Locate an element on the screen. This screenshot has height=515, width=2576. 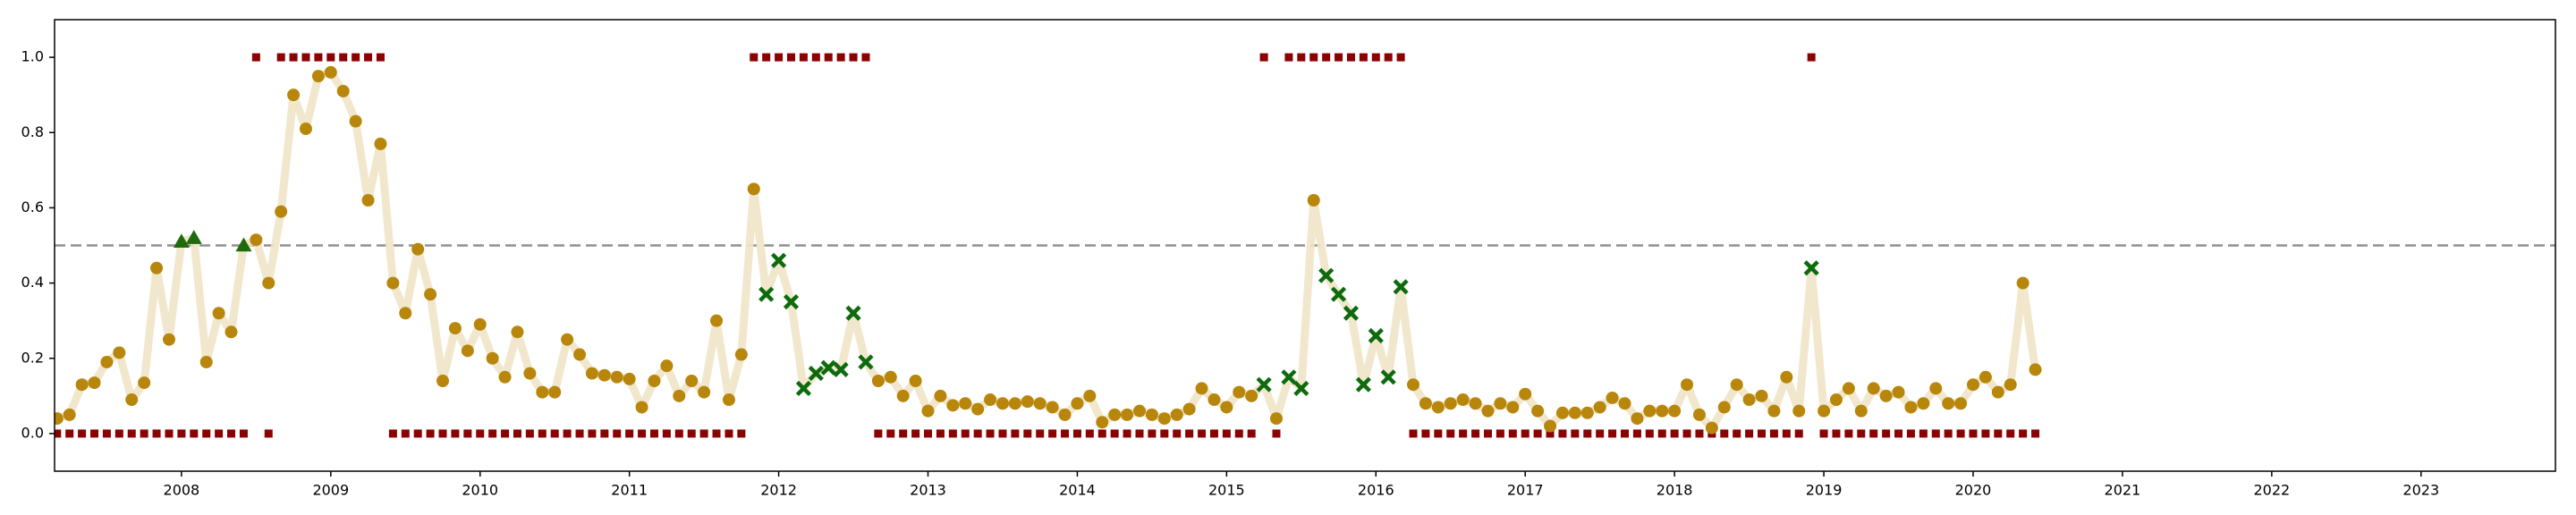
x-tick-label: 2009 is located at coordinates (330, 490).